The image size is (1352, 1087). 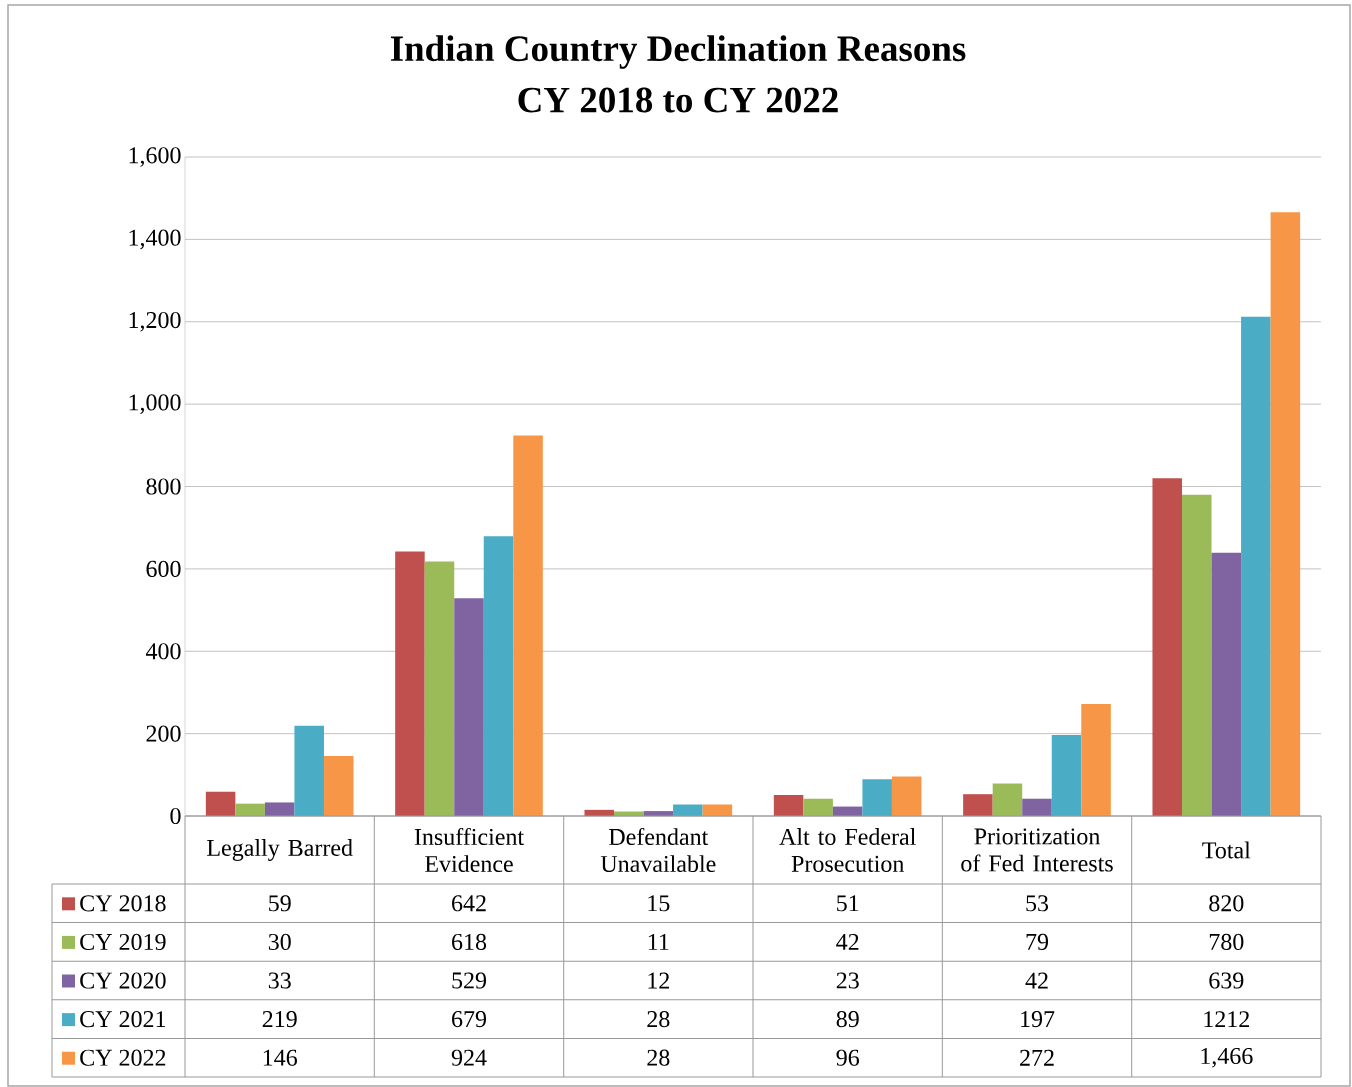 I want to click on data-label: 1,466, so click(x=1227, y=1057).